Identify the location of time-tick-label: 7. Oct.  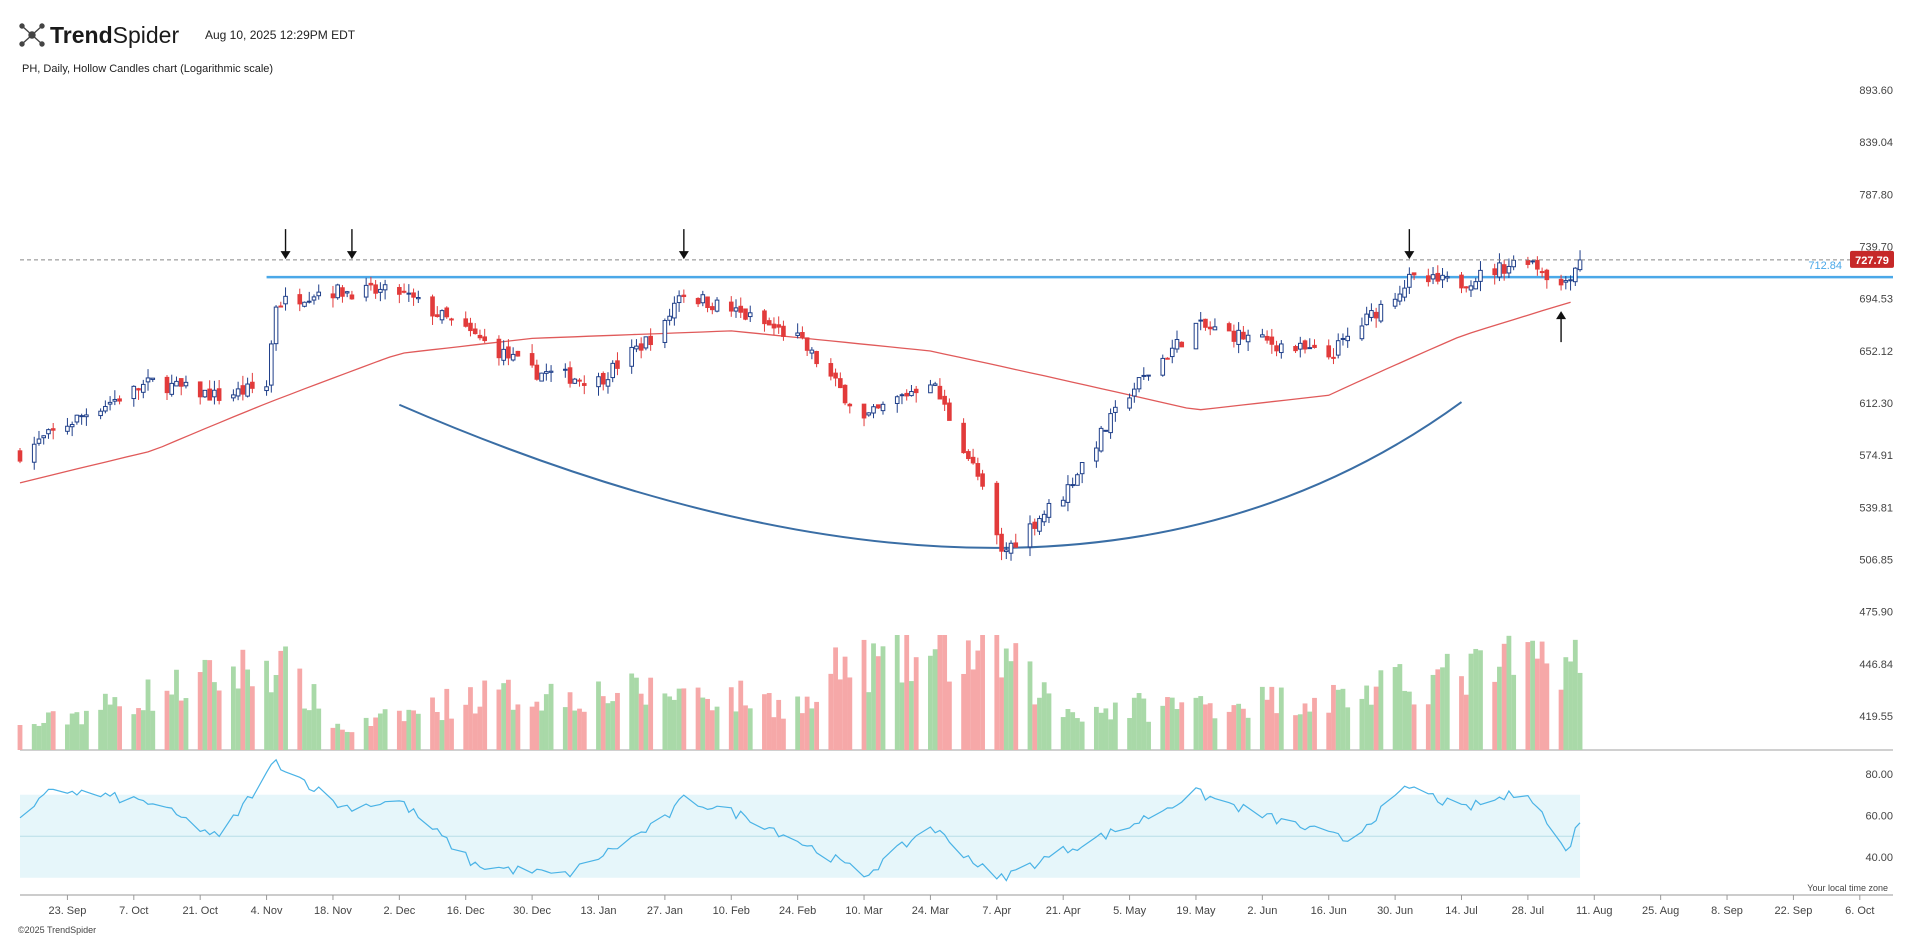
(133, 911).